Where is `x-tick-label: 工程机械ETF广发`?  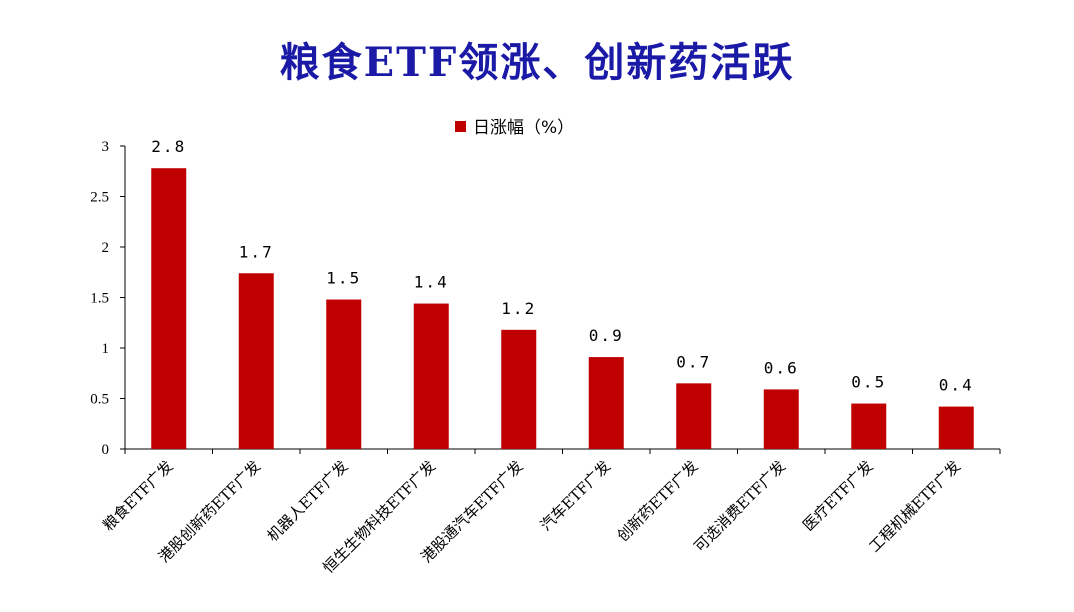 x-tick-label: 工程机械ETF广发 is located at coordinates (915, 506).